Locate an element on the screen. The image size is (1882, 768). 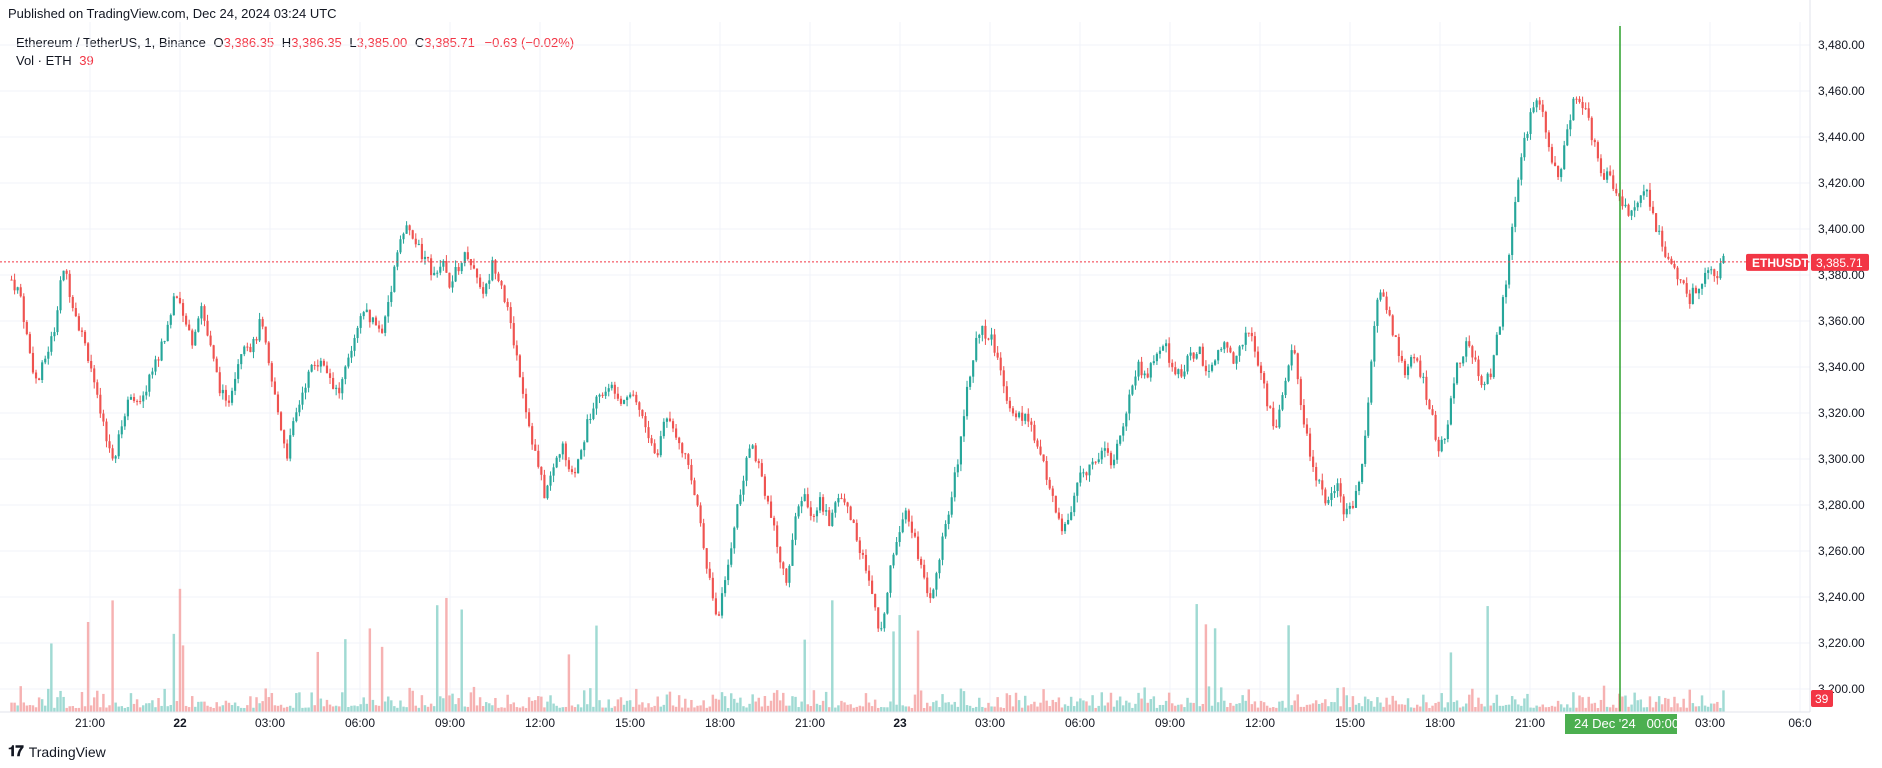
time-tick-label: 12:00 is located at coordinates (540, 723).